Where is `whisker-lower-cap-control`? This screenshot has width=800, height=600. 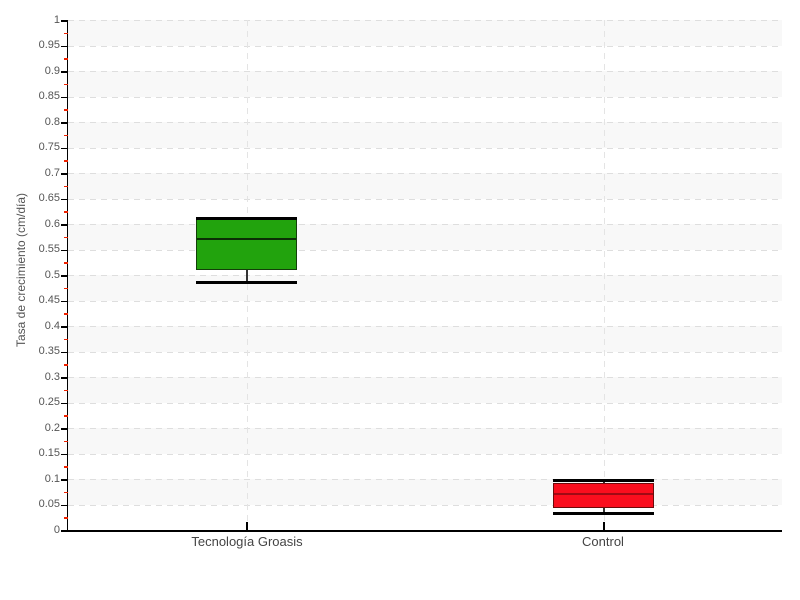
whisker-lower-cap-control is located at coordinates (603, 514).